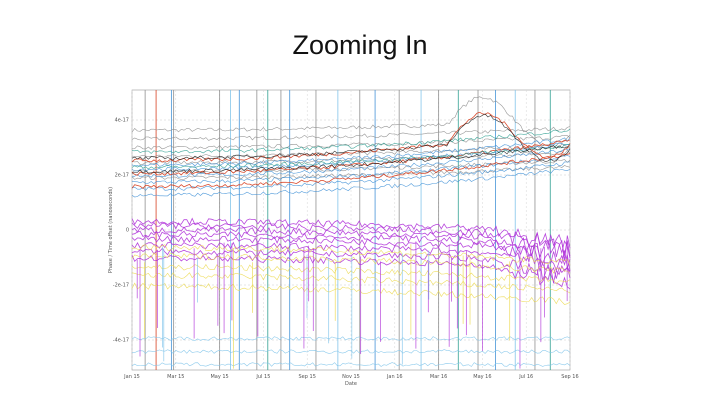 This screenshot has height=405, width=720. I want to click on x-tick-label: Jan 16, so click(394, 377).